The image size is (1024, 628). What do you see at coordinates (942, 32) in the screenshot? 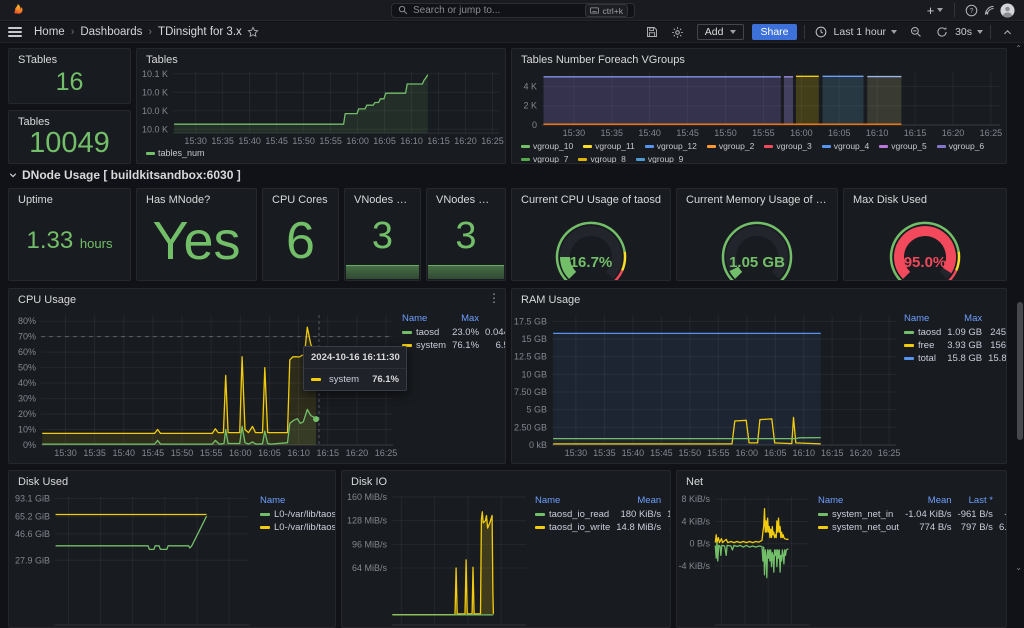
I see `refresh-icon` at bounding box center [942, 32].